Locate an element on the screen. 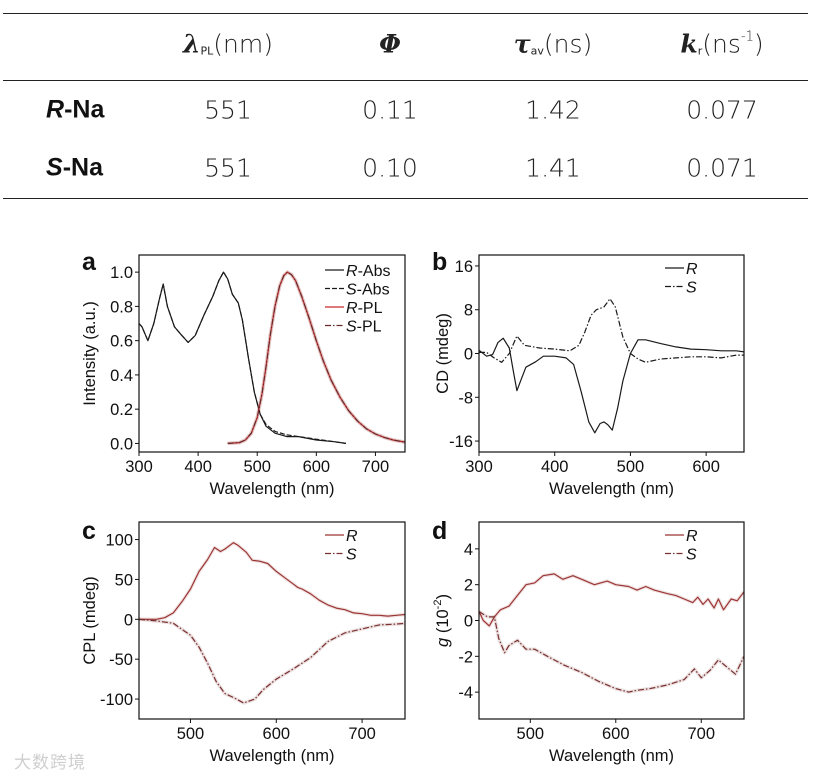  lambda-subscript: PL is located at coordinates (207, 51).